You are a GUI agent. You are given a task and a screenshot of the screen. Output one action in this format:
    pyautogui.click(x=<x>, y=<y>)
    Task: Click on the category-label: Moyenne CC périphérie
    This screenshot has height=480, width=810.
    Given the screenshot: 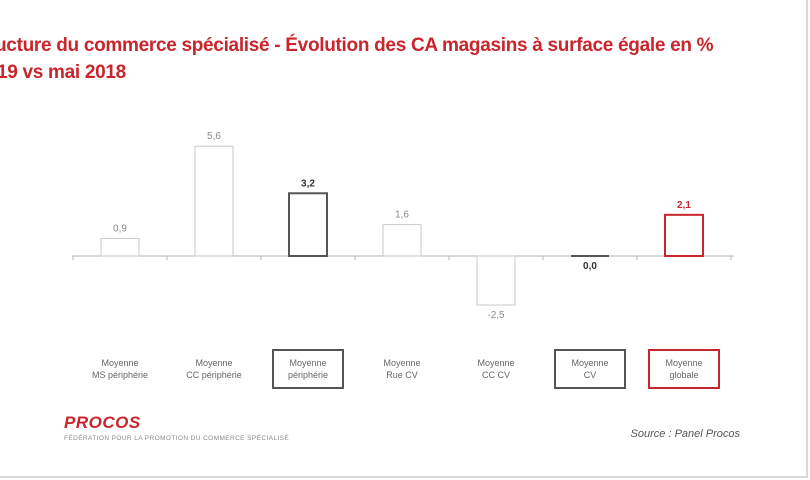 What is the action you would take?
    pyautogui.click(x=214, y=369)
    